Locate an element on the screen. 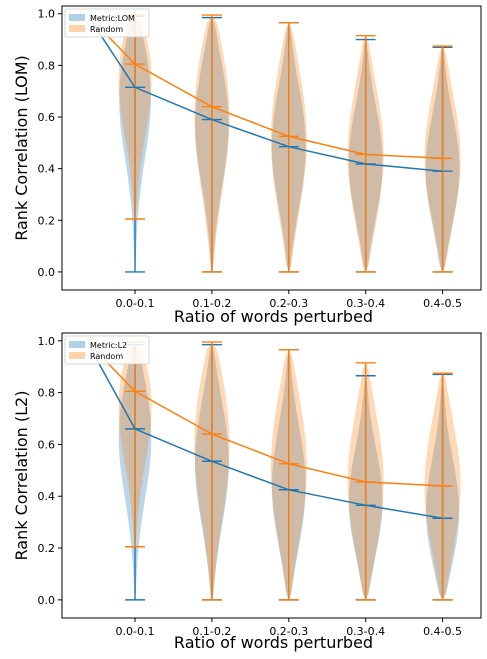 This screenshot has height=659, width=487. legend: Metric:L2 Random is located at coordinates (107, 350).